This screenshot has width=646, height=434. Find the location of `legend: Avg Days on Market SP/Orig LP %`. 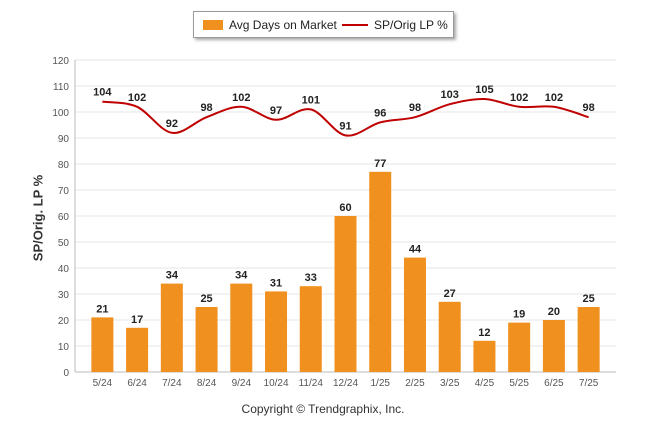

legend: Avg Days on Market SP/Orig LP % is located at coordinates (323, 24).